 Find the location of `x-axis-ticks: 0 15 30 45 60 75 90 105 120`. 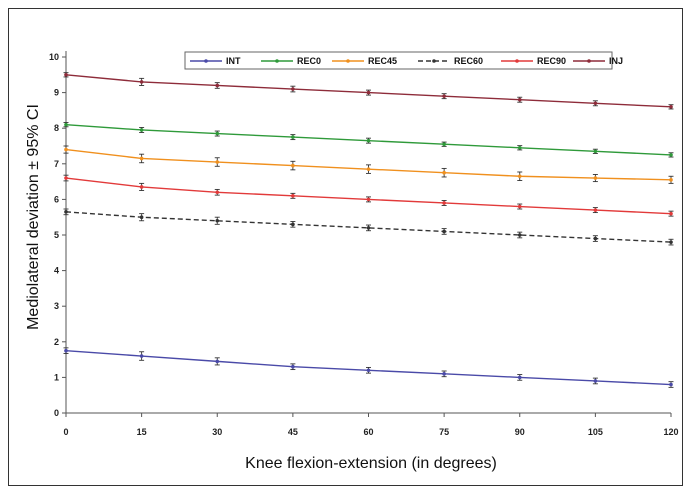

x-axis-ticks: 0 15 30 45 60 75 90 105 120 is located at coordinates (371, 425).